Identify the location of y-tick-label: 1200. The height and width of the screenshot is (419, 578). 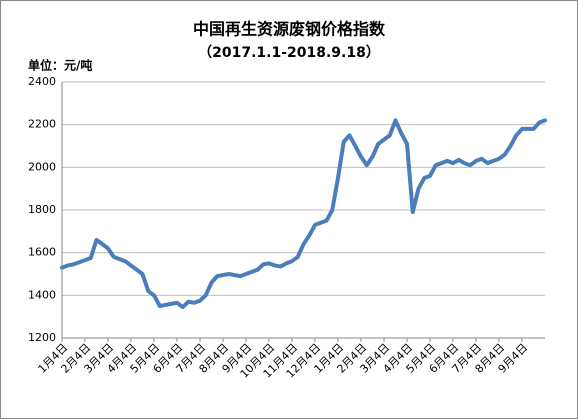
(42, 337).